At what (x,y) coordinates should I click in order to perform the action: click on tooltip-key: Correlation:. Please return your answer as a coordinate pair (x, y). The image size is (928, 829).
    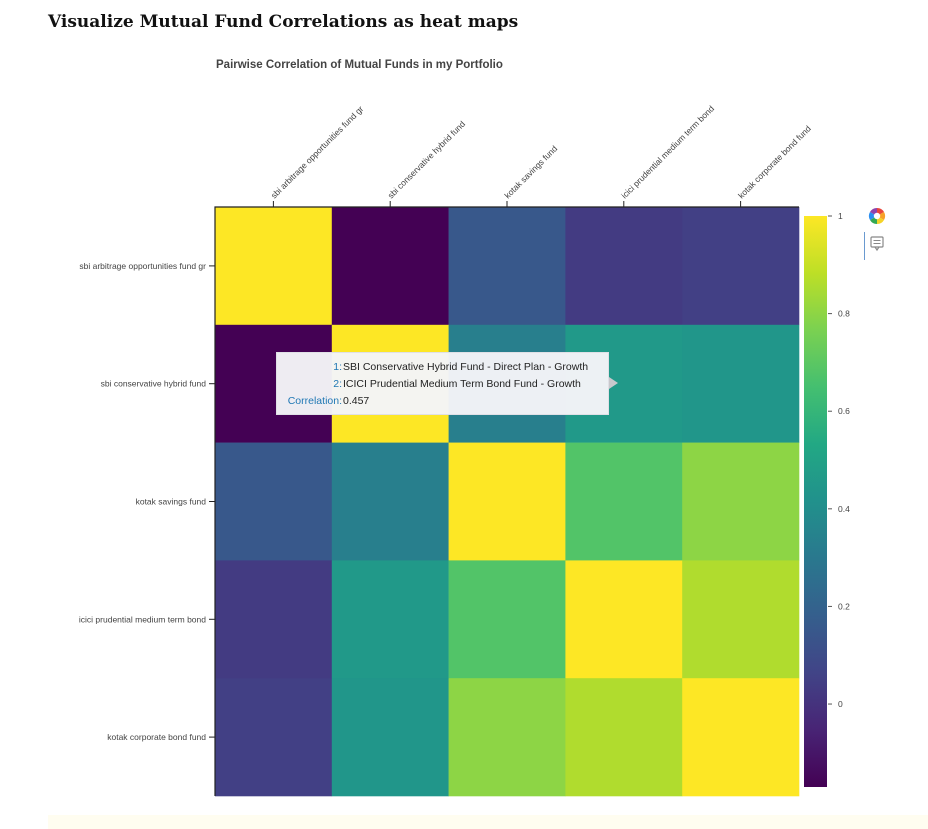
    Looking at the image, I should click on (314, 401).